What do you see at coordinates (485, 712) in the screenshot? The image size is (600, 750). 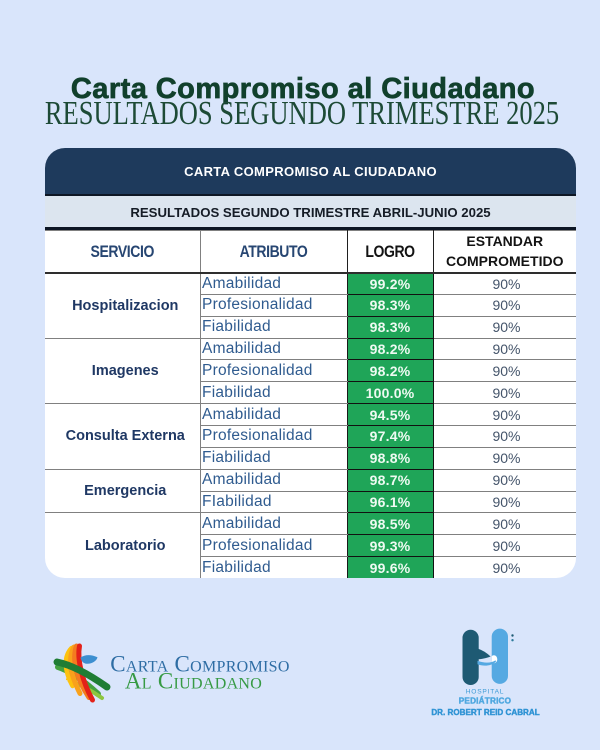 I see `svg-text: DR. ROBERT REID CABRAL` at bounding box center [485, 712].